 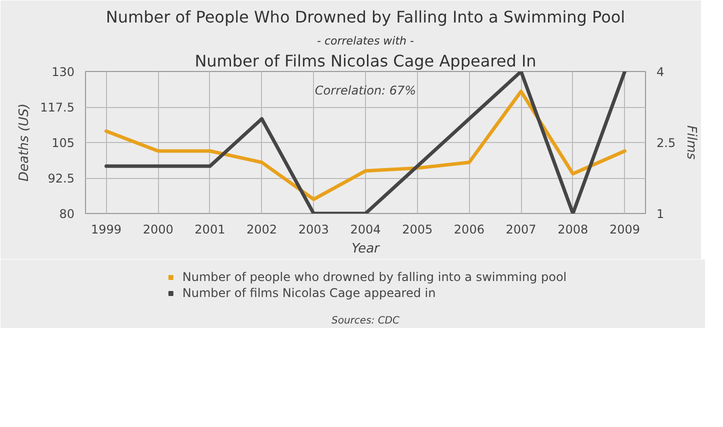 What do you see at coordinates (262, 229) in the screenshot?
I see `x-tick-label: 2002` at bounding box center [262, 229].